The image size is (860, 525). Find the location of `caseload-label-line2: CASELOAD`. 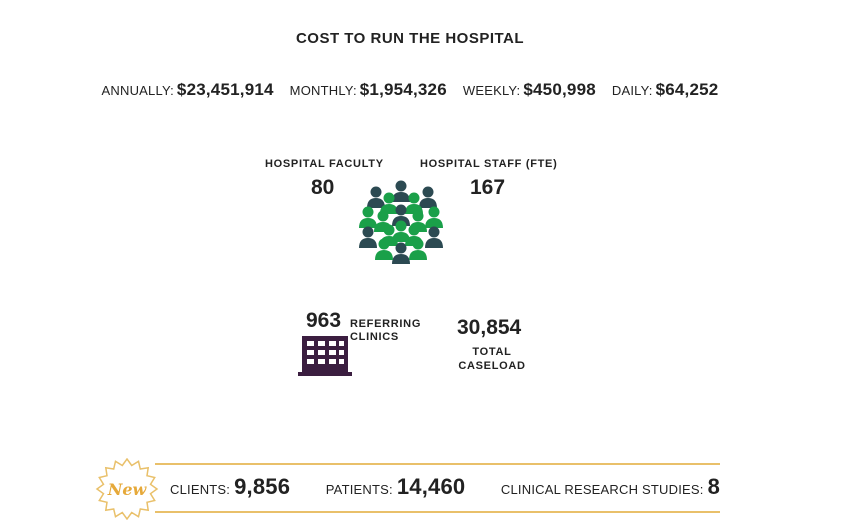

caseload-label-line2: CASELOAD is located at coordinates (492, 366).